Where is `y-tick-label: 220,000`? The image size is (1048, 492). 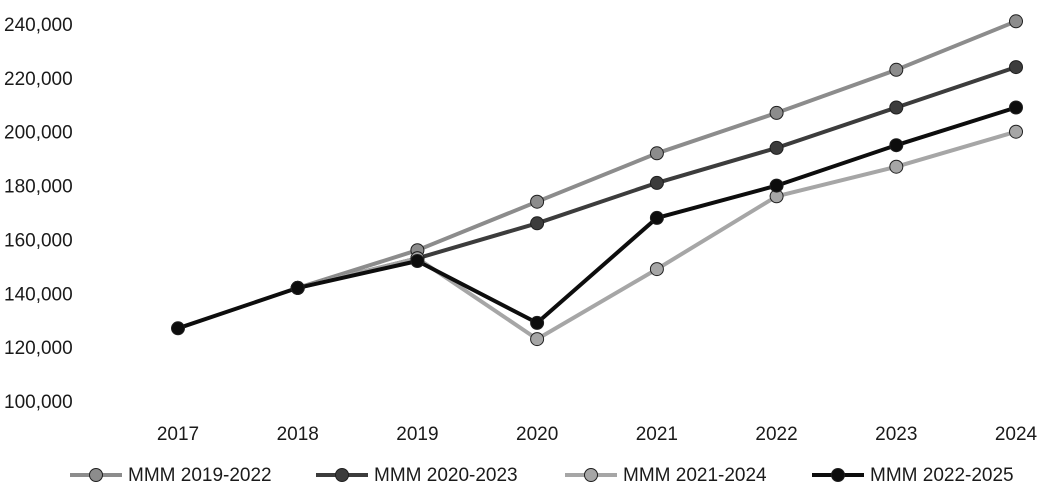
y-tick-label: 220,000 is located at coordinates (38, 79).